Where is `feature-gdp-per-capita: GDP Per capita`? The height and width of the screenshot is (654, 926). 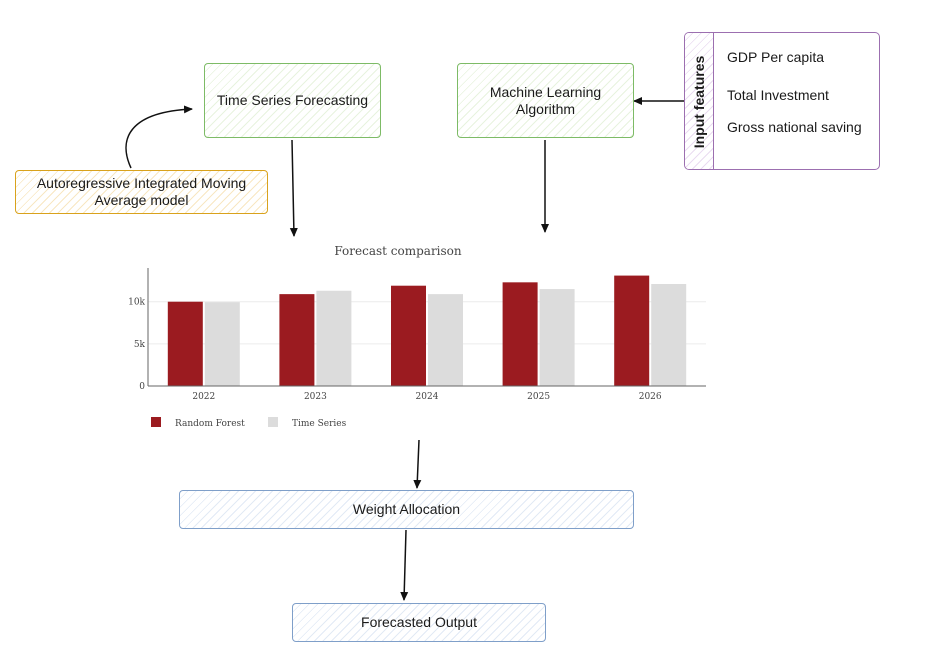
feature-gdp-per-capita: GDP Per capita is located at coordinates (776, 57).